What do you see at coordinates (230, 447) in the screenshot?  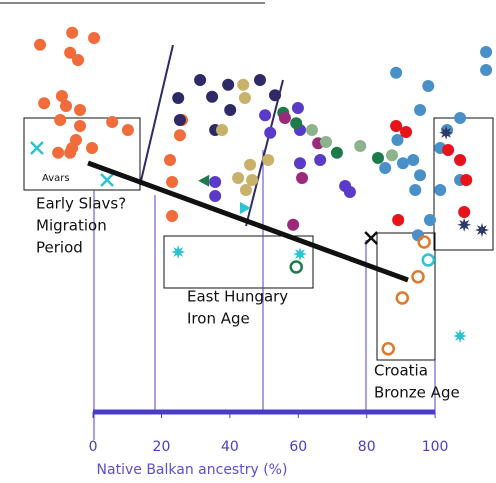 I see `x-tick-label: 40` at bounding box center [230, 447].